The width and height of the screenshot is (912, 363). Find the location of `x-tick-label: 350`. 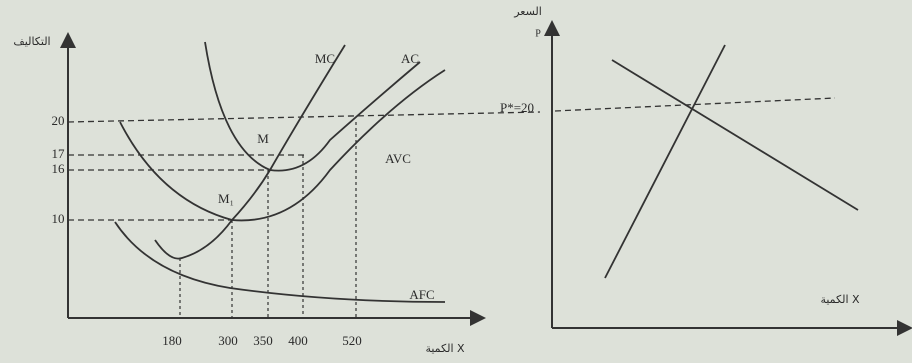

x-tick-label: 350 is located at coordinates (263, 340).